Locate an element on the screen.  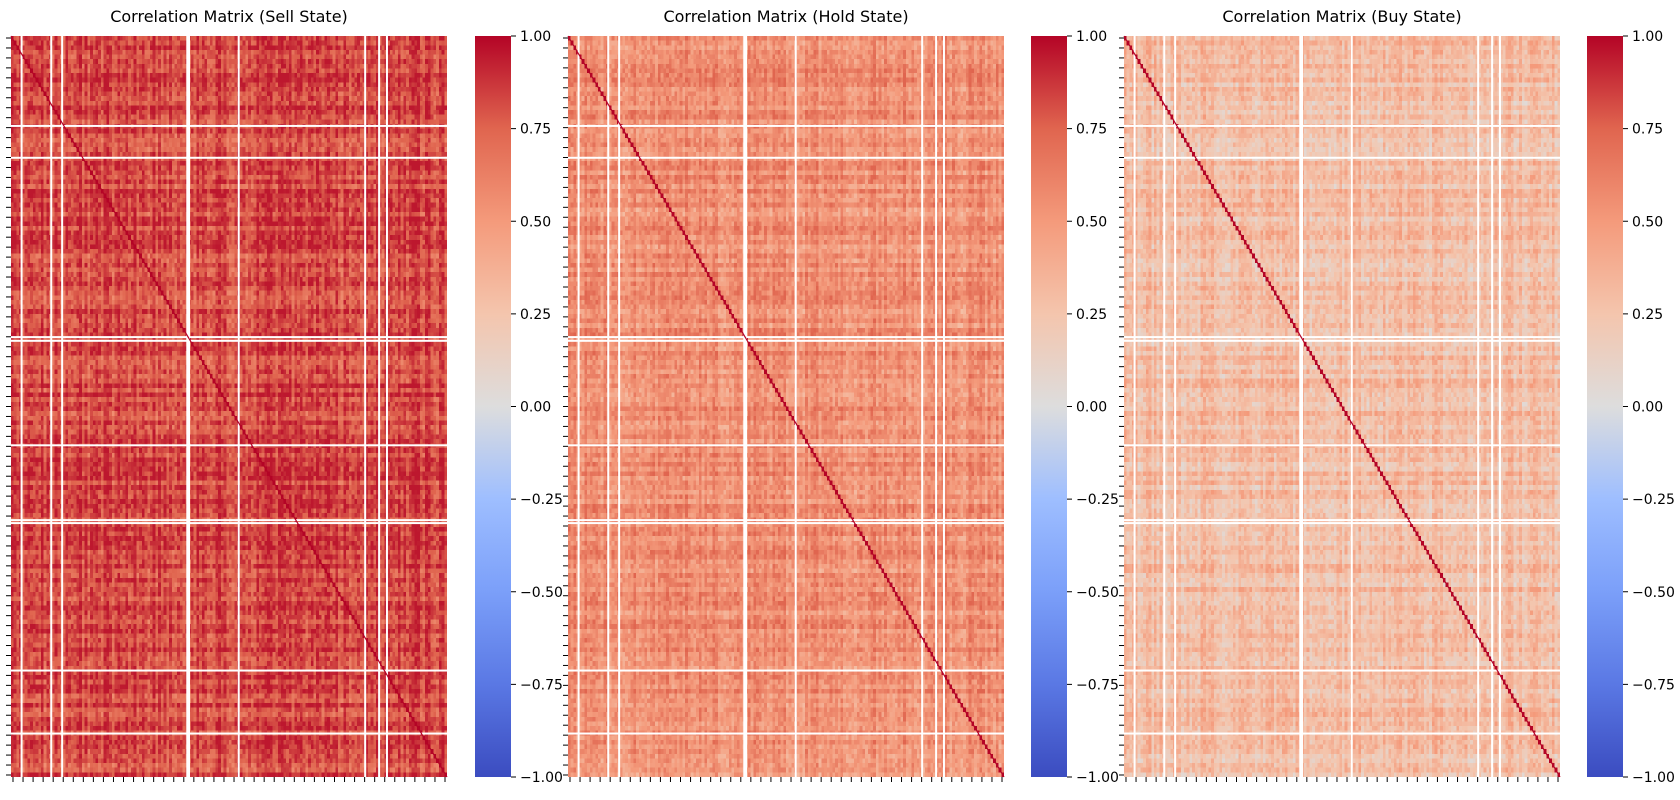
chart-title: Correlation Matrix (Sell State) is located at coordinates (229, 16).